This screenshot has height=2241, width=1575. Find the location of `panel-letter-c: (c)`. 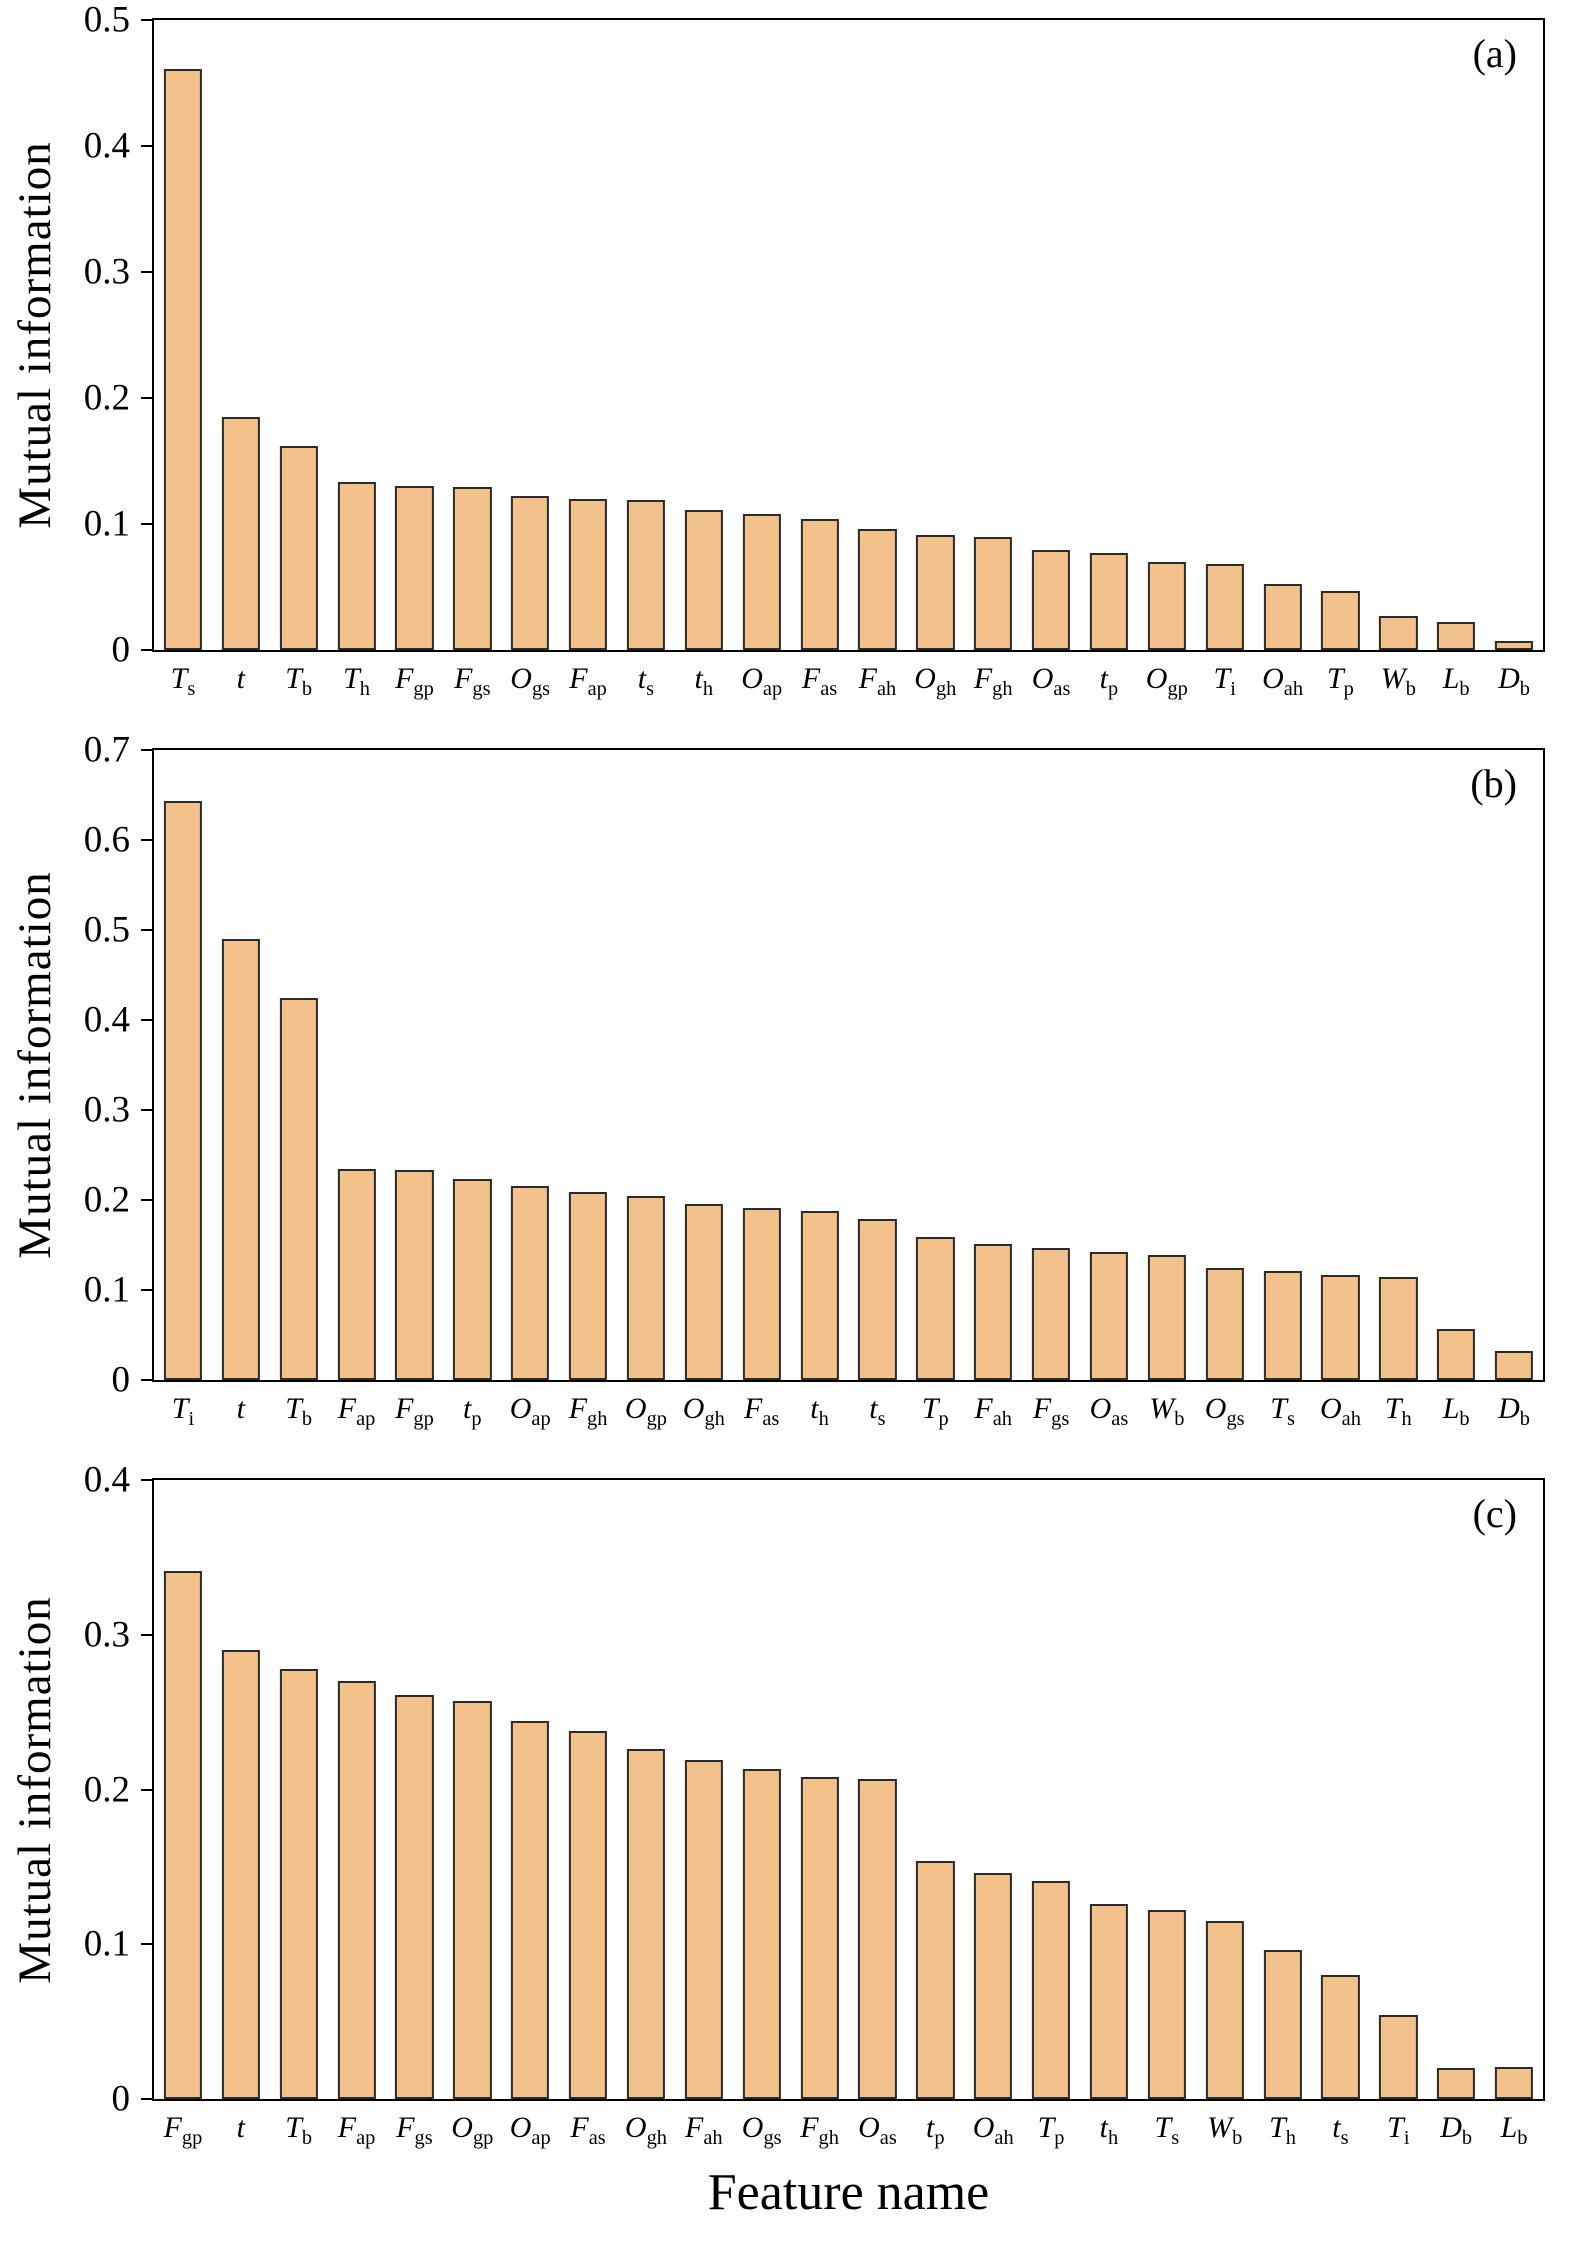

panel-letter-c: (c) is located at coordinates (1494, 1513).